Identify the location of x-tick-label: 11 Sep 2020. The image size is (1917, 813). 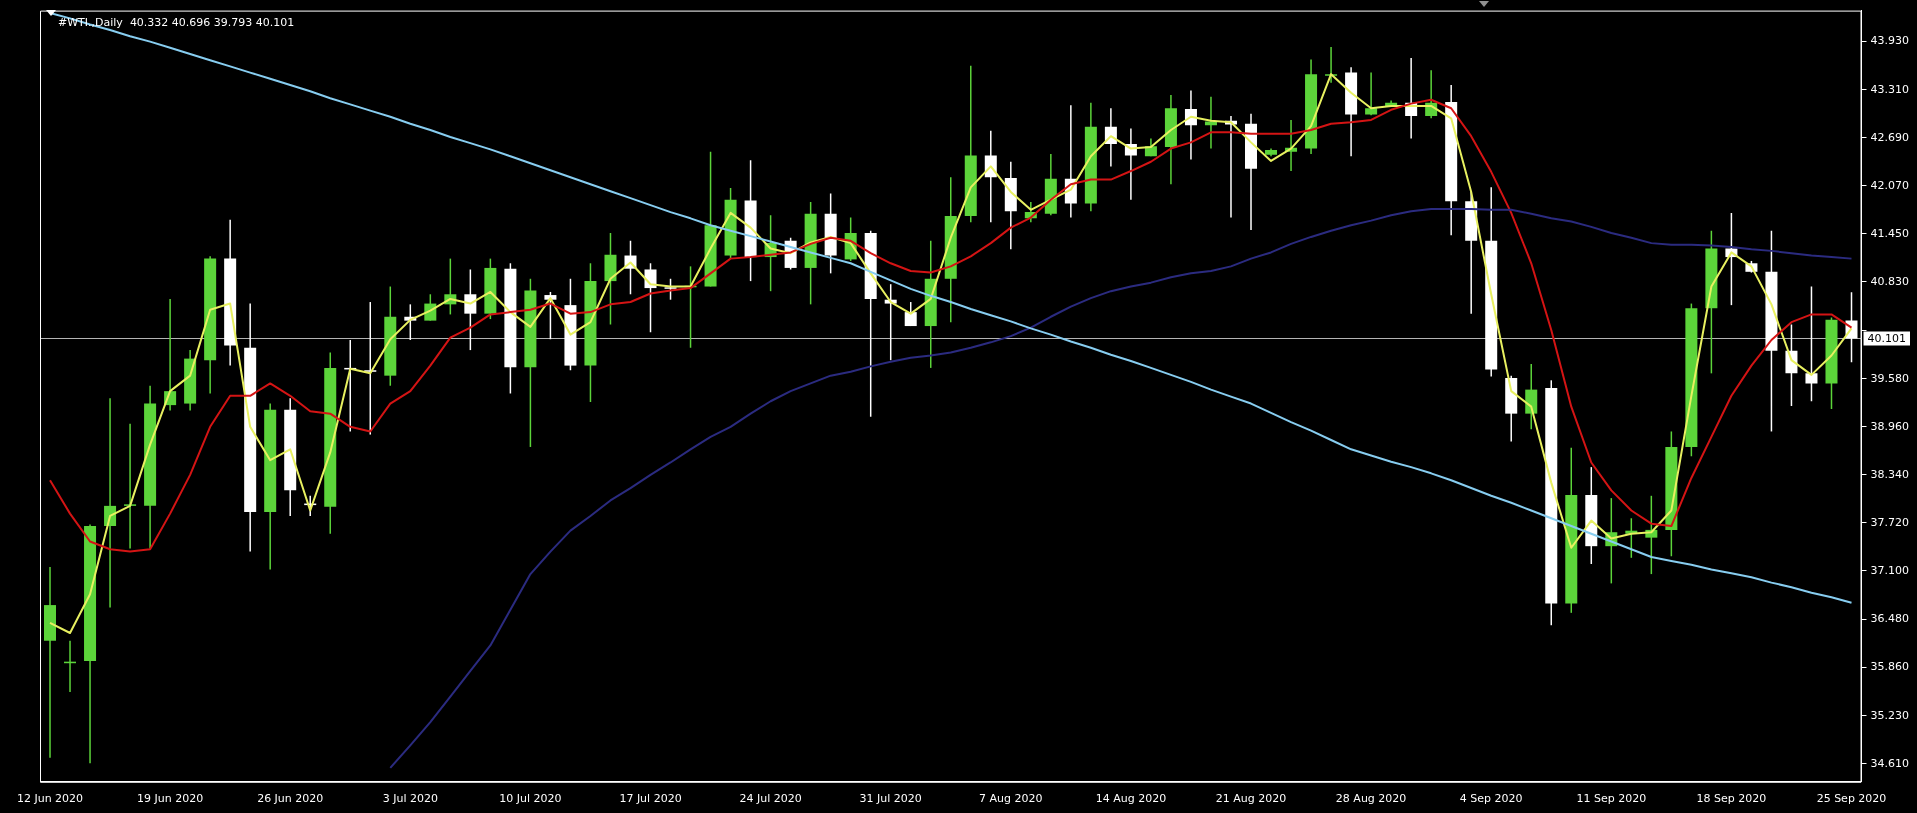
(1611, 799).